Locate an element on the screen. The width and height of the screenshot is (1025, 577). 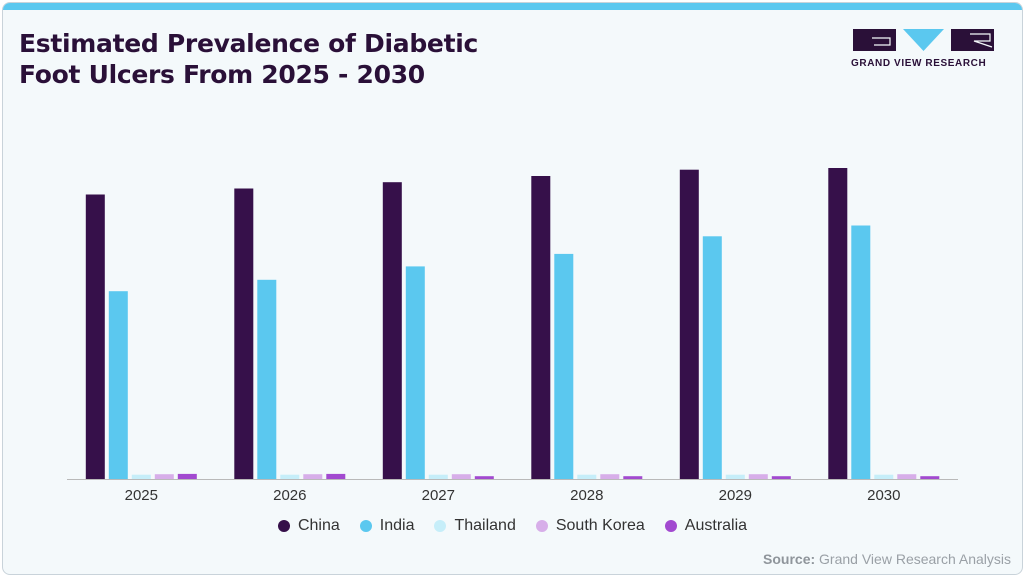
bar-india-2028 is located at coordinates (564, 366).